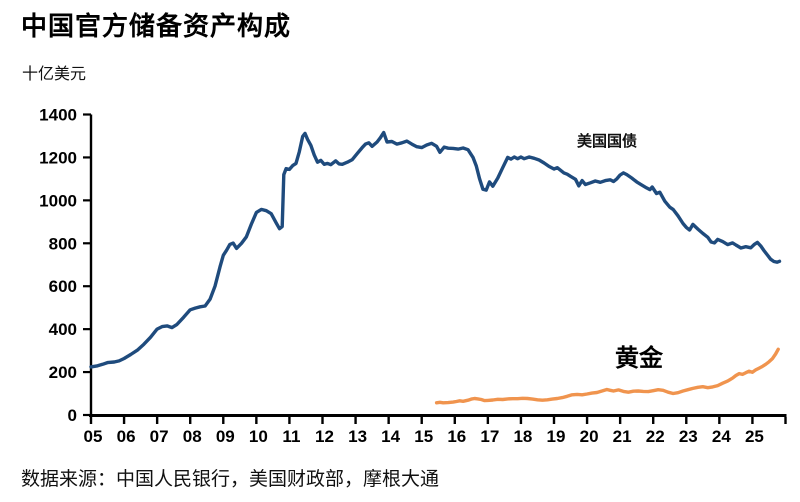 The height and width of the screenshot is (502, 800). What do you see at coordinates (688, 436) in the screenshot?
I see `x-tick-label: 23` at bounding box center [688, 436].